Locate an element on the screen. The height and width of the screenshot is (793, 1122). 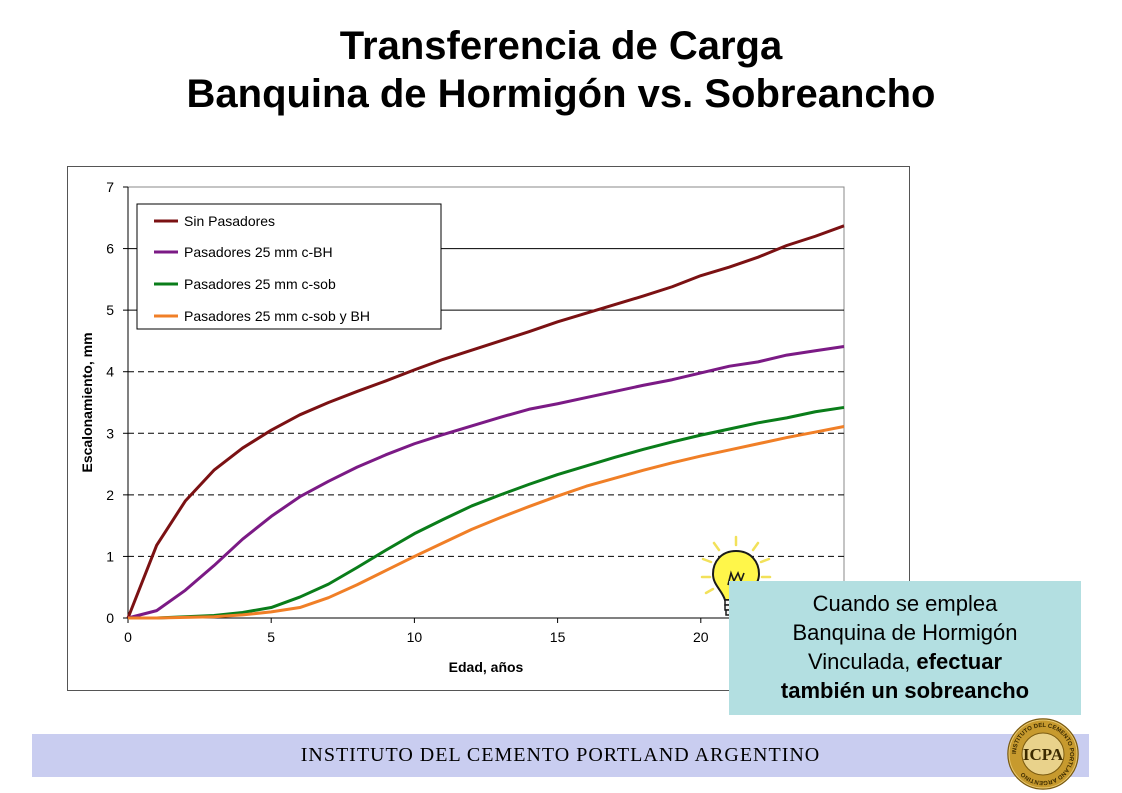
callout-line-4-bold: también un sobreancho is located at coordinates (905, 690).